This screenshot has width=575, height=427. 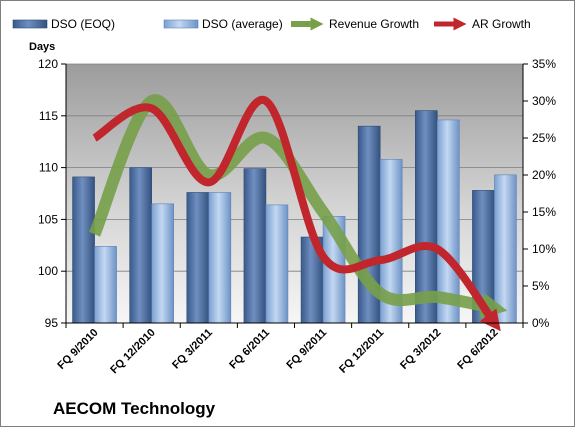 What do you see at coordinates (544, 101) in the screenshot?
I see `y2-tick-label: 30%` at bounding box center [544, 101].